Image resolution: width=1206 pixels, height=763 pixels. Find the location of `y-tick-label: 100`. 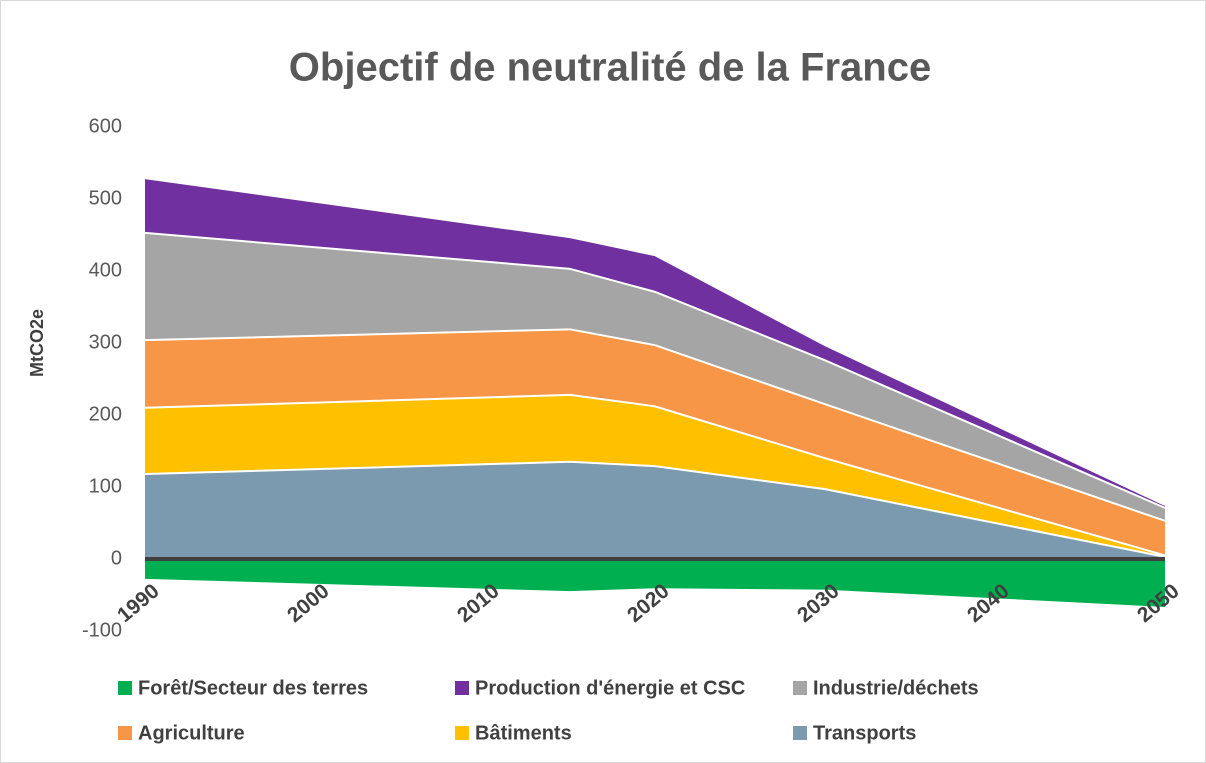

y-tick-label: 100 is located at coordinates (105, 486).